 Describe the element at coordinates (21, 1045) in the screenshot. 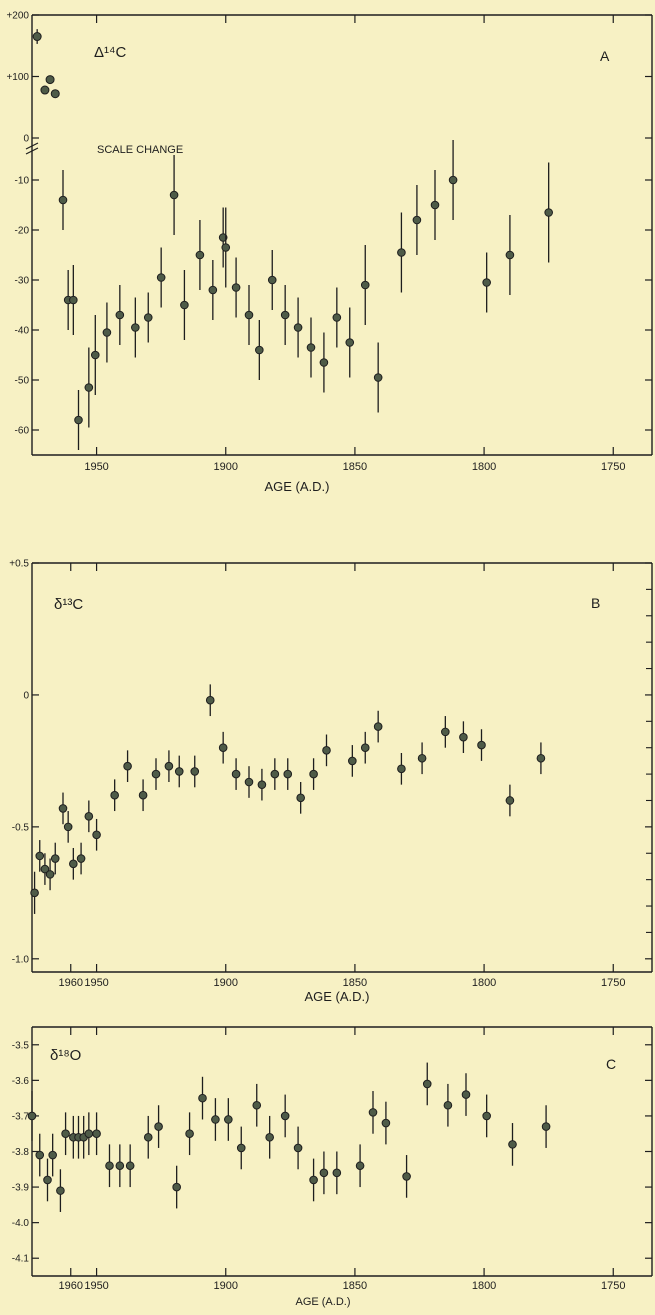

I see `panel-c-y-tick-label: -3.5` at that location.